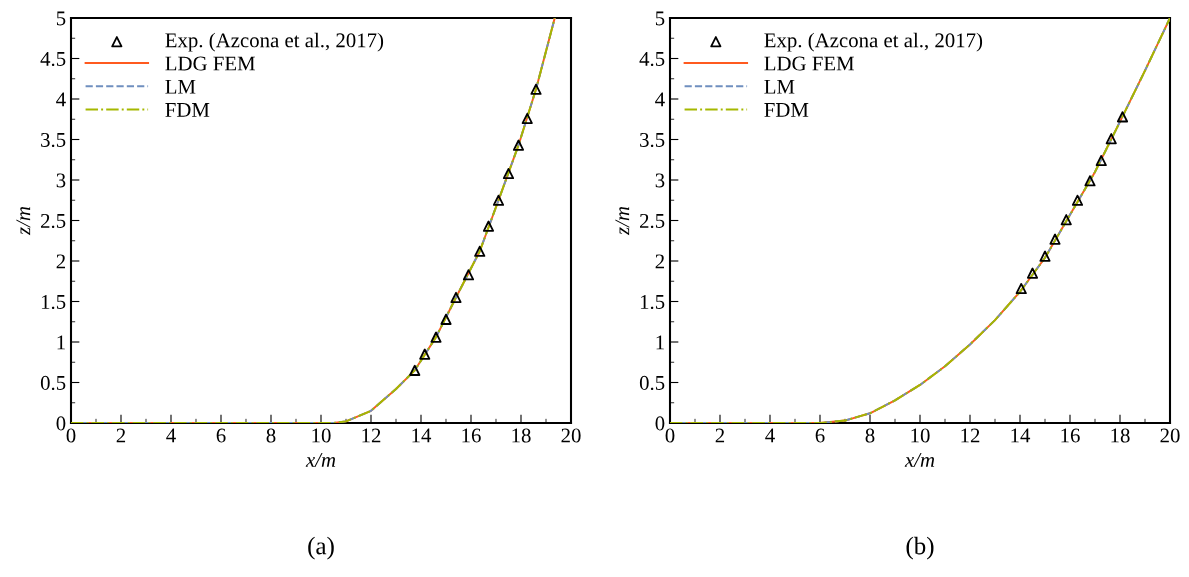 The width and height of the screenshot is (1189, 577). What do you see at coordinates (920, 548) in the screenshot?
I see `text: (b)` at bounding box center [920, 548].